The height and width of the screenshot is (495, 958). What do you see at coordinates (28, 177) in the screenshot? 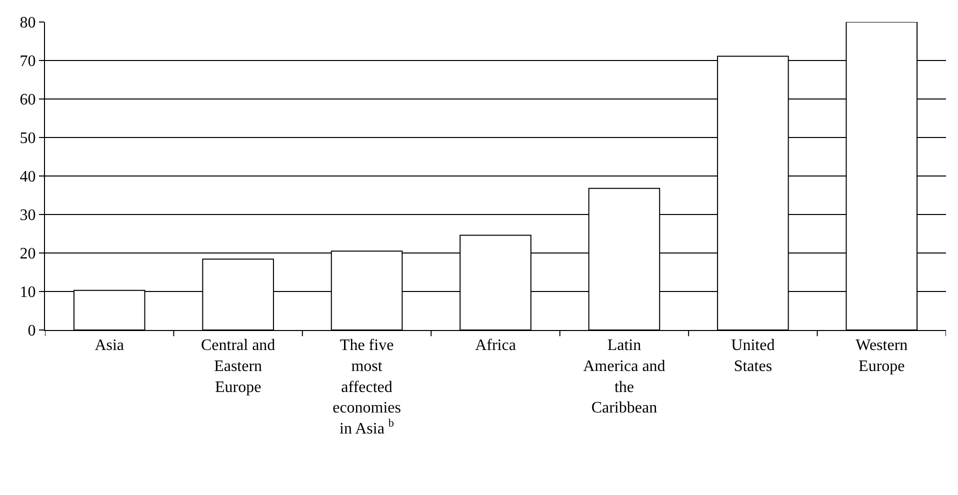
I see `y-tick-label: 40` at bounding box center [28, 177].